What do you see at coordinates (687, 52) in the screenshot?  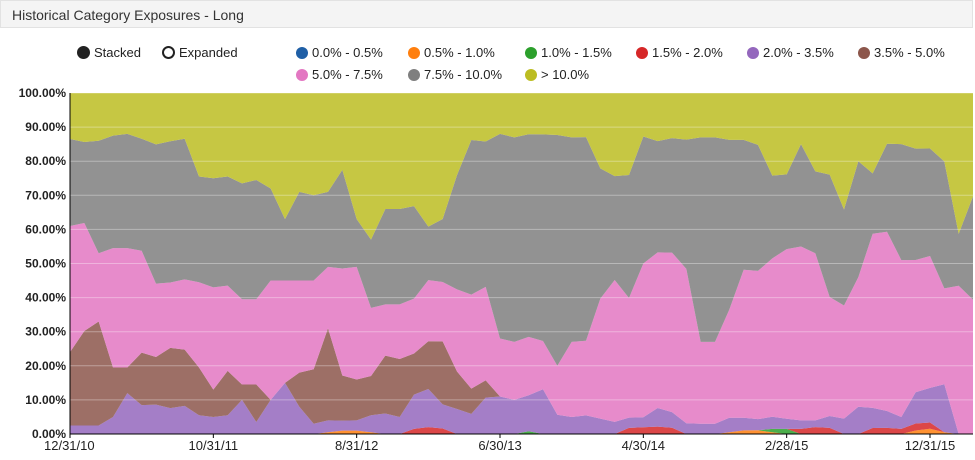 I see `legend-label: 1.5% - 2.0%` at bounding box center [687, 52].